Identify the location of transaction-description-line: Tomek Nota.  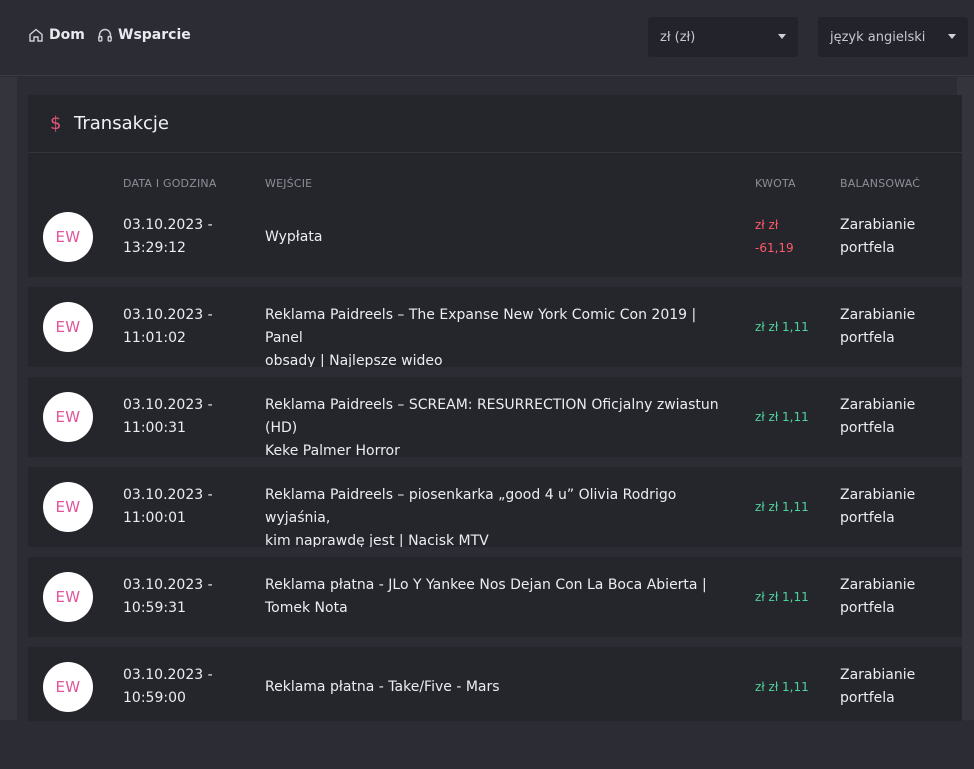
(306, 608).